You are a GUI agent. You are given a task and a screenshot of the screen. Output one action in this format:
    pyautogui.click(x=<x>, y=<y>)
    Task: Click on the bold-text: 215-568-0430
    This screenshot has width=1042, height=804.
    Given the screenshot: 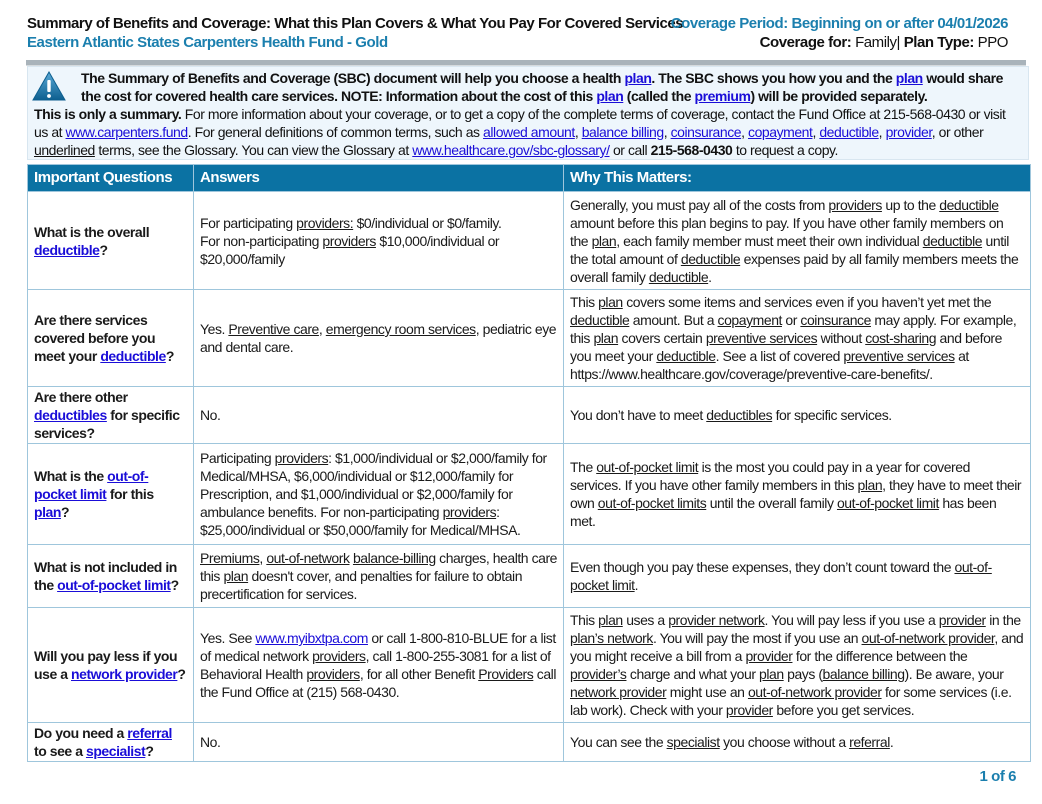 What is the action you would take?
    pyautogui.click(x=691, y=150)
    